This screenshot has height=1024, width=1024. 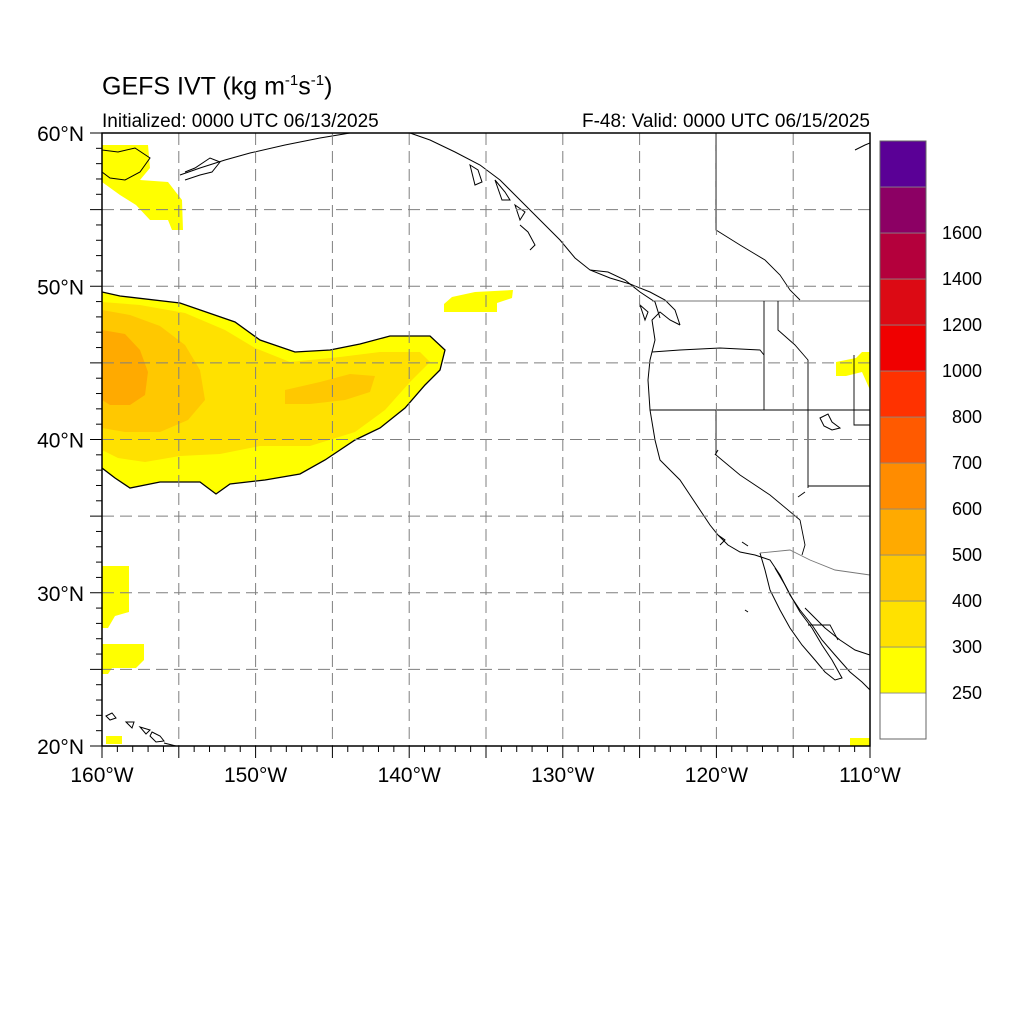 I want to click on ivt-patch-south, so click(x=860, y=742).